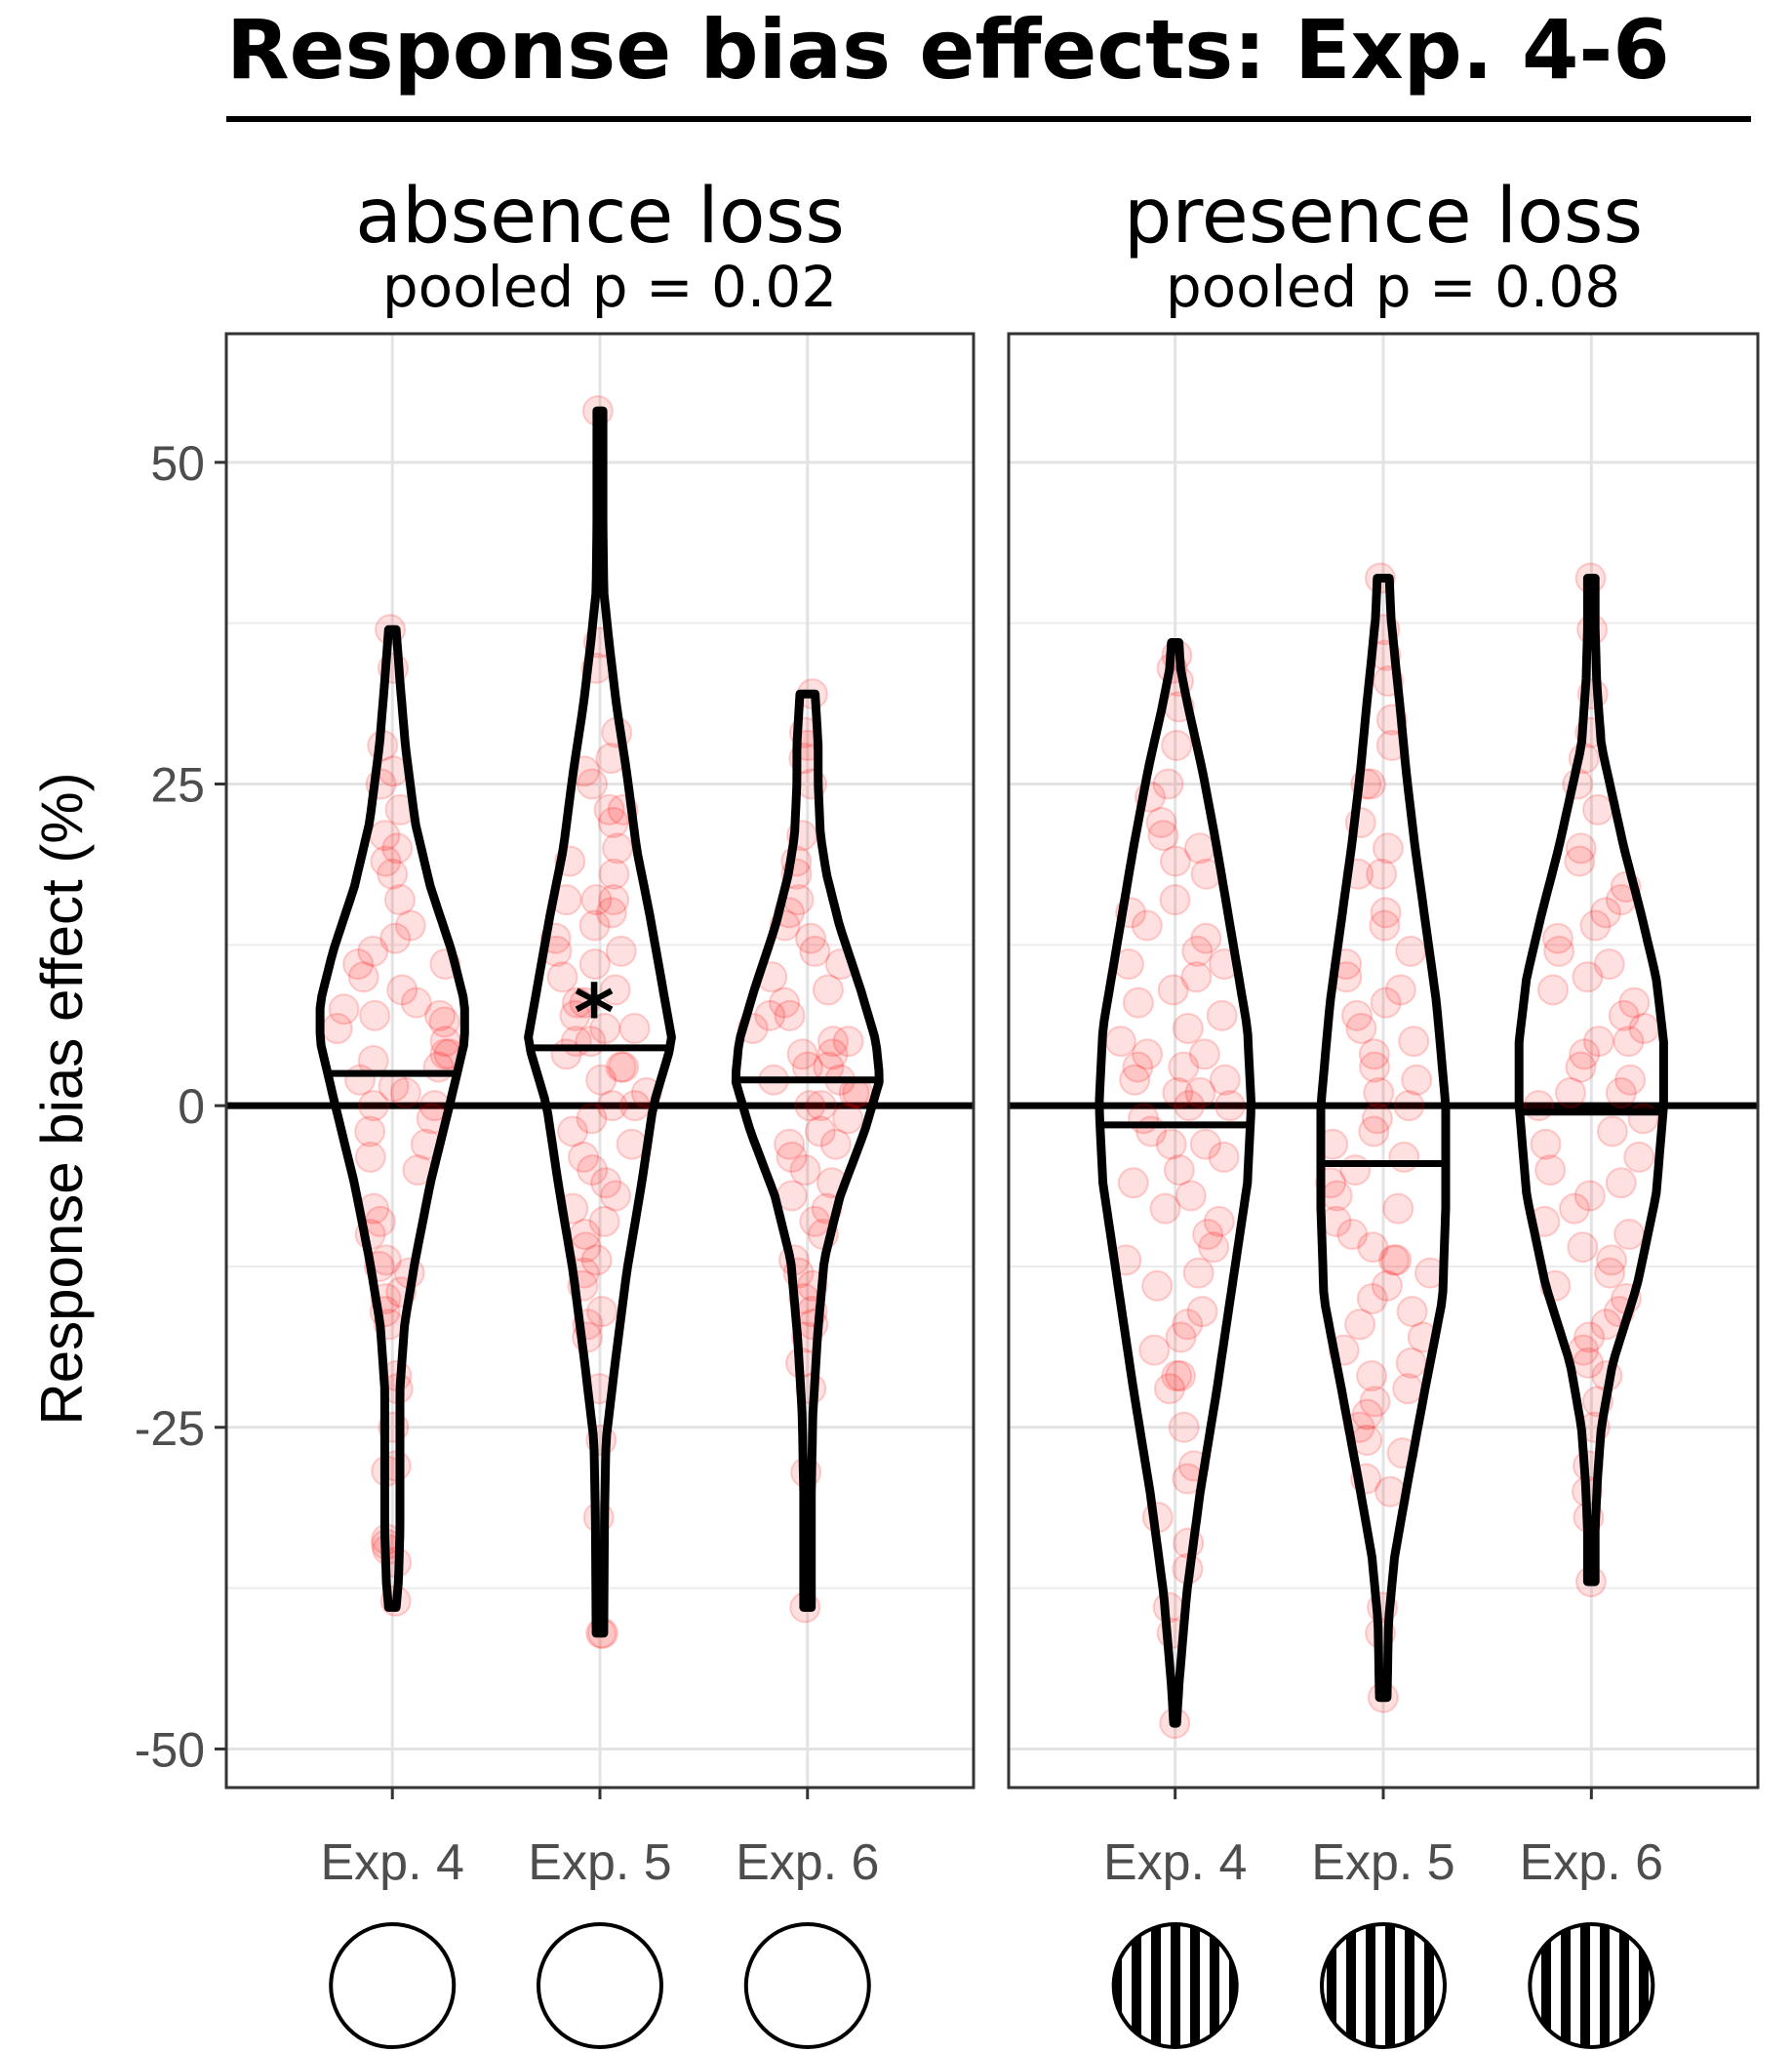 Image resolution: width=1792 pixels, height=2052 pixels. I want to click on chart-title: Response bias effects: Exp. 4-6, so click(948, 50).